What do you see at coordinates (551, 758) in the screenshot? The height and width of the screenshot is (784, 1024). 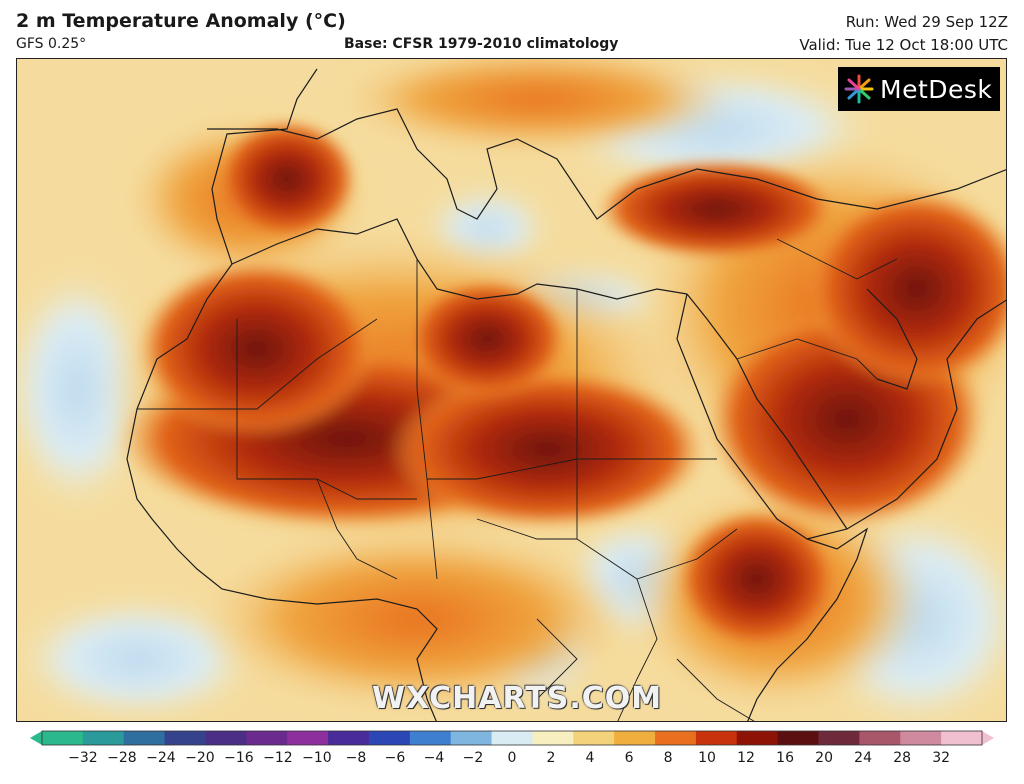 I see `colorbar-tick-label: 2` at bounding box center [551, 758].